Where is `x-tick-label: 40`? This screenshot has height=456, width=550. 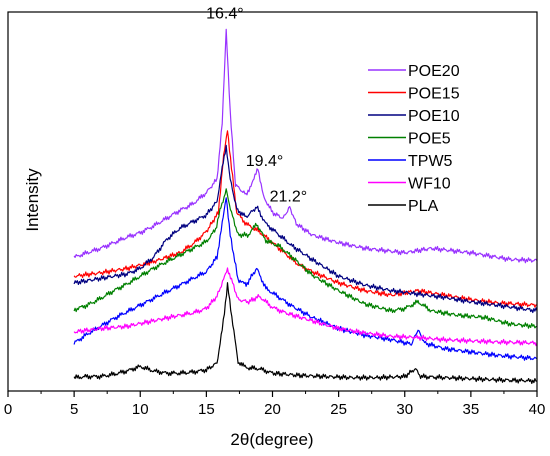
x-tick-label: 40 is located at coordinates (537, 409).